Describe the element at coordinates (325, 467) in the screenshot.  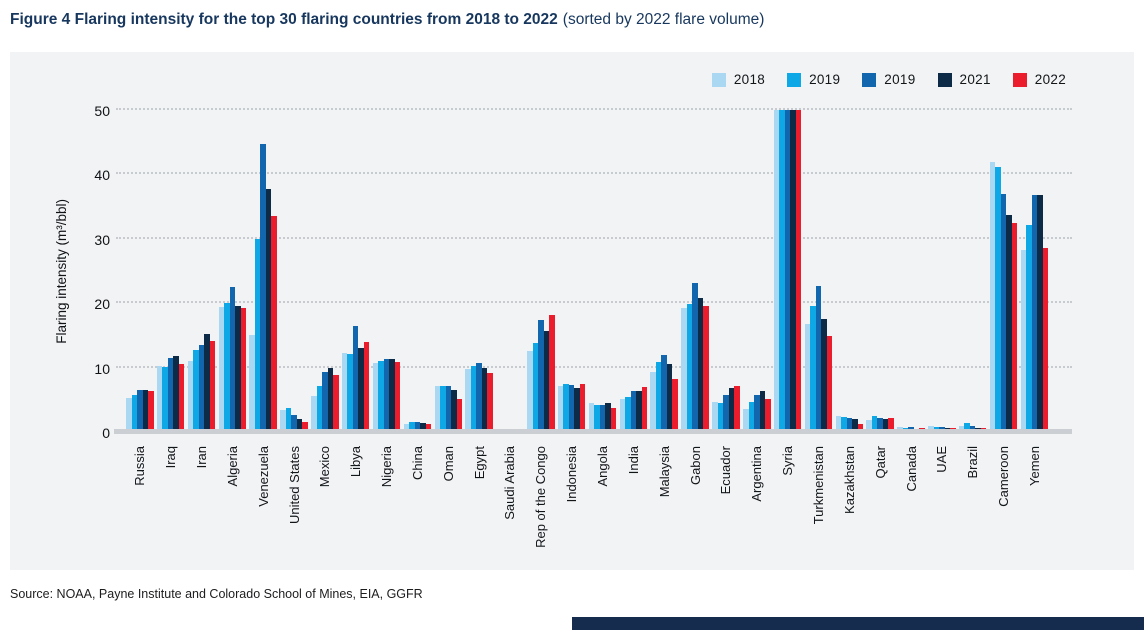
I see `x-tick-label: Mexico` at that location.